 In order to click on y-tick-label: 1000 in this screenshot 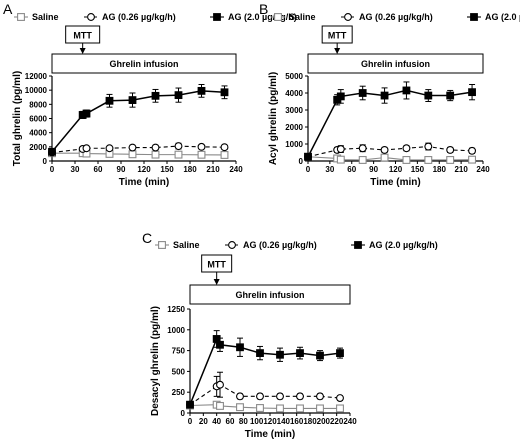, I will do `click(176, 330)`.